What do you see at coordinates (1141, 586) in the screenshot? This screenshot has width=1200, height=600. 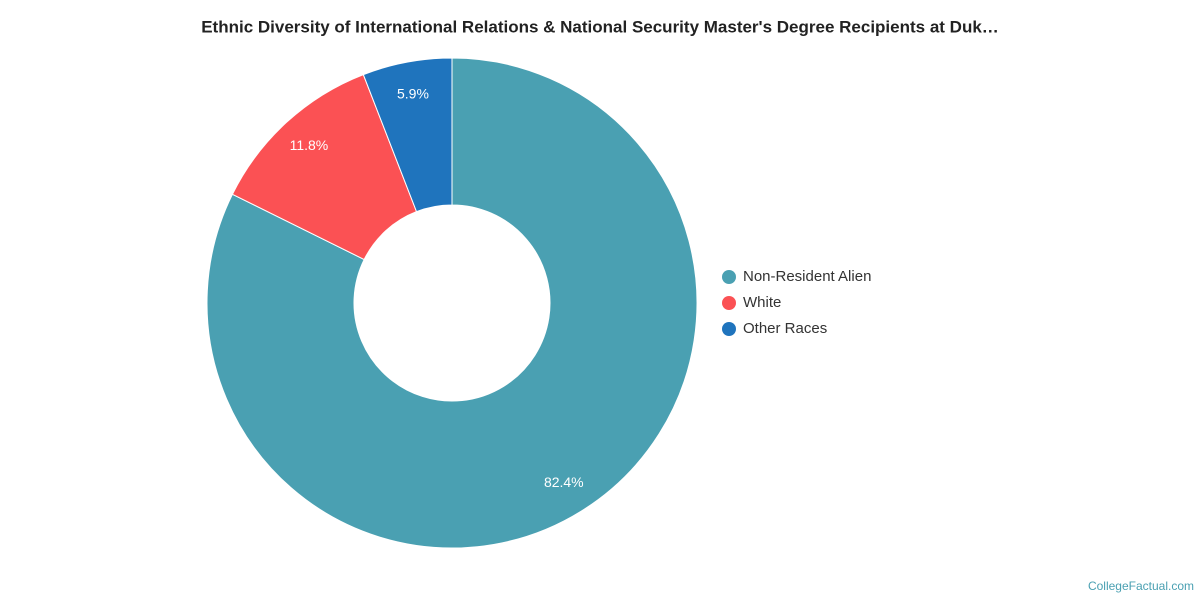 I see `credit: CollegeFactual.com` at bounding box center [1141, 586].